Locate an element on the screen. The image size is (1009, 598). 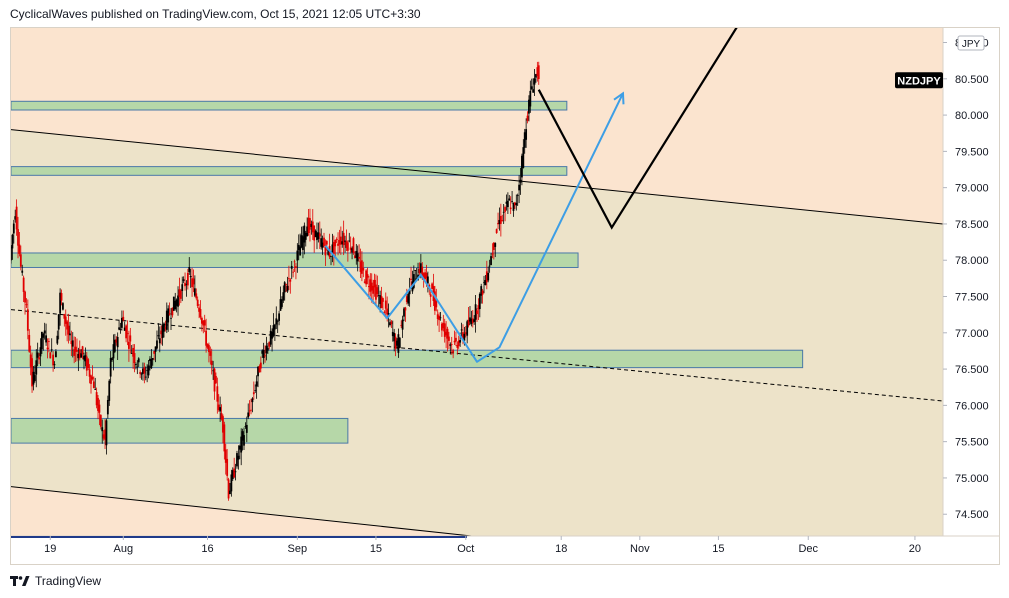
x-tick-label: 20 is located at coordinates (915, 549).